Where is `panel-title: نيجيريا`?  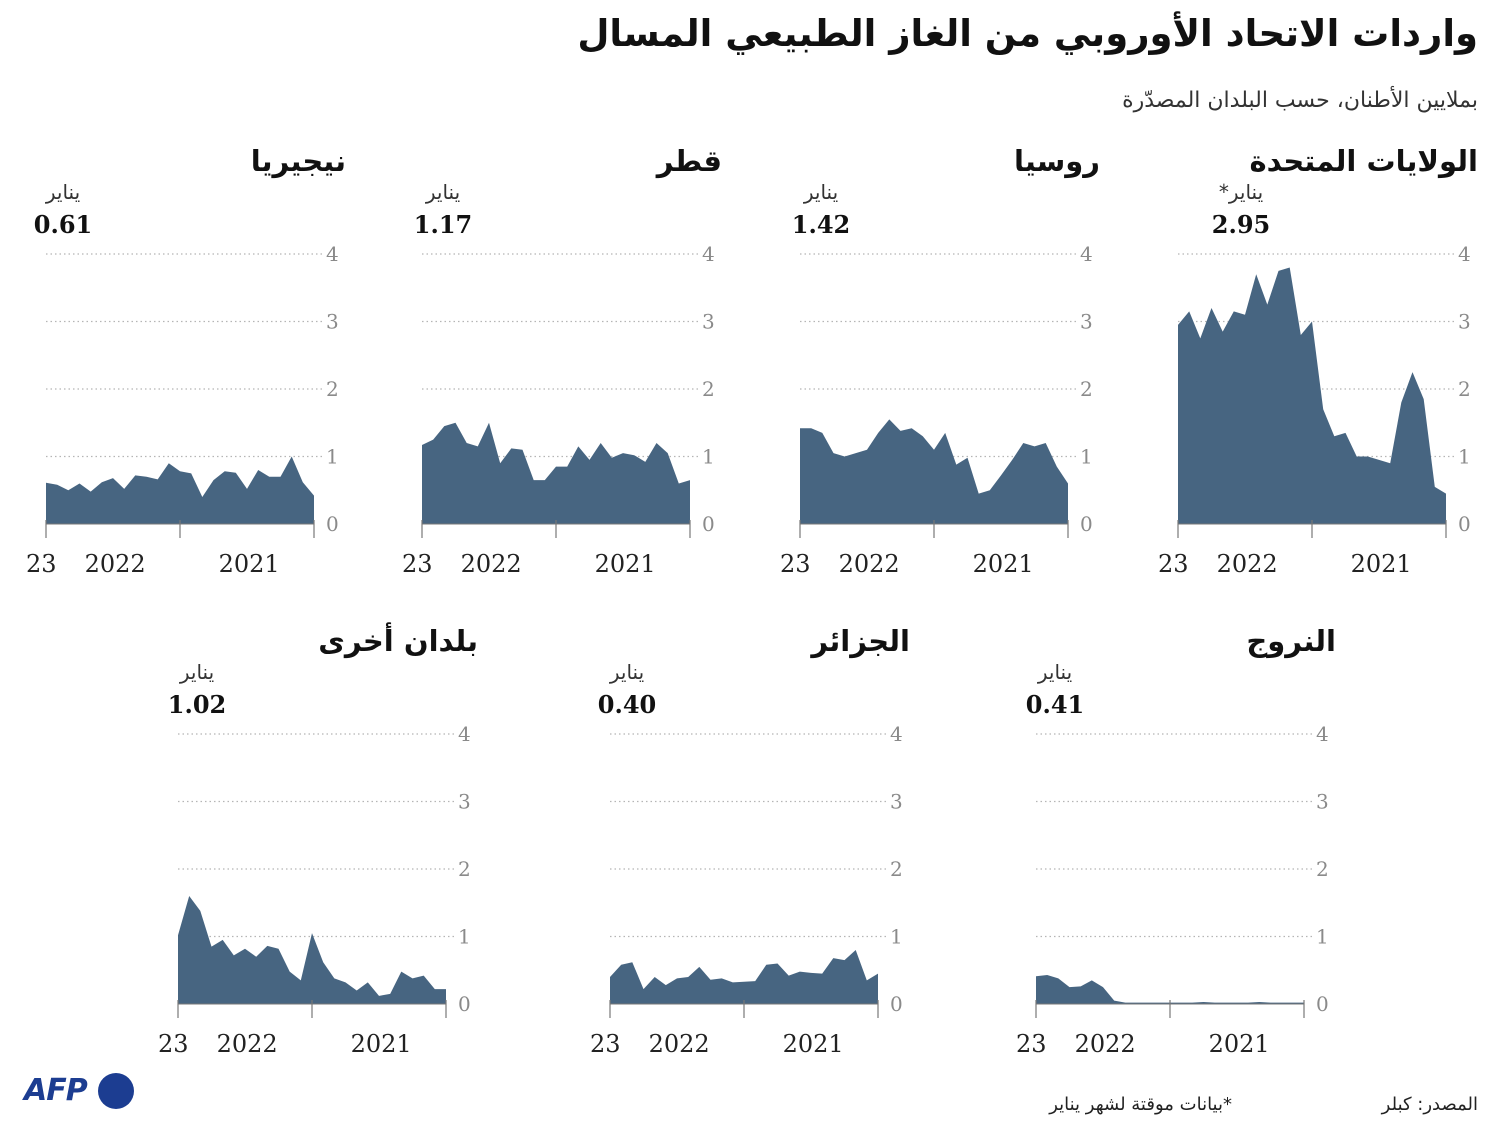 panel-title: نيجيريا is located at coordinates (298, 161).